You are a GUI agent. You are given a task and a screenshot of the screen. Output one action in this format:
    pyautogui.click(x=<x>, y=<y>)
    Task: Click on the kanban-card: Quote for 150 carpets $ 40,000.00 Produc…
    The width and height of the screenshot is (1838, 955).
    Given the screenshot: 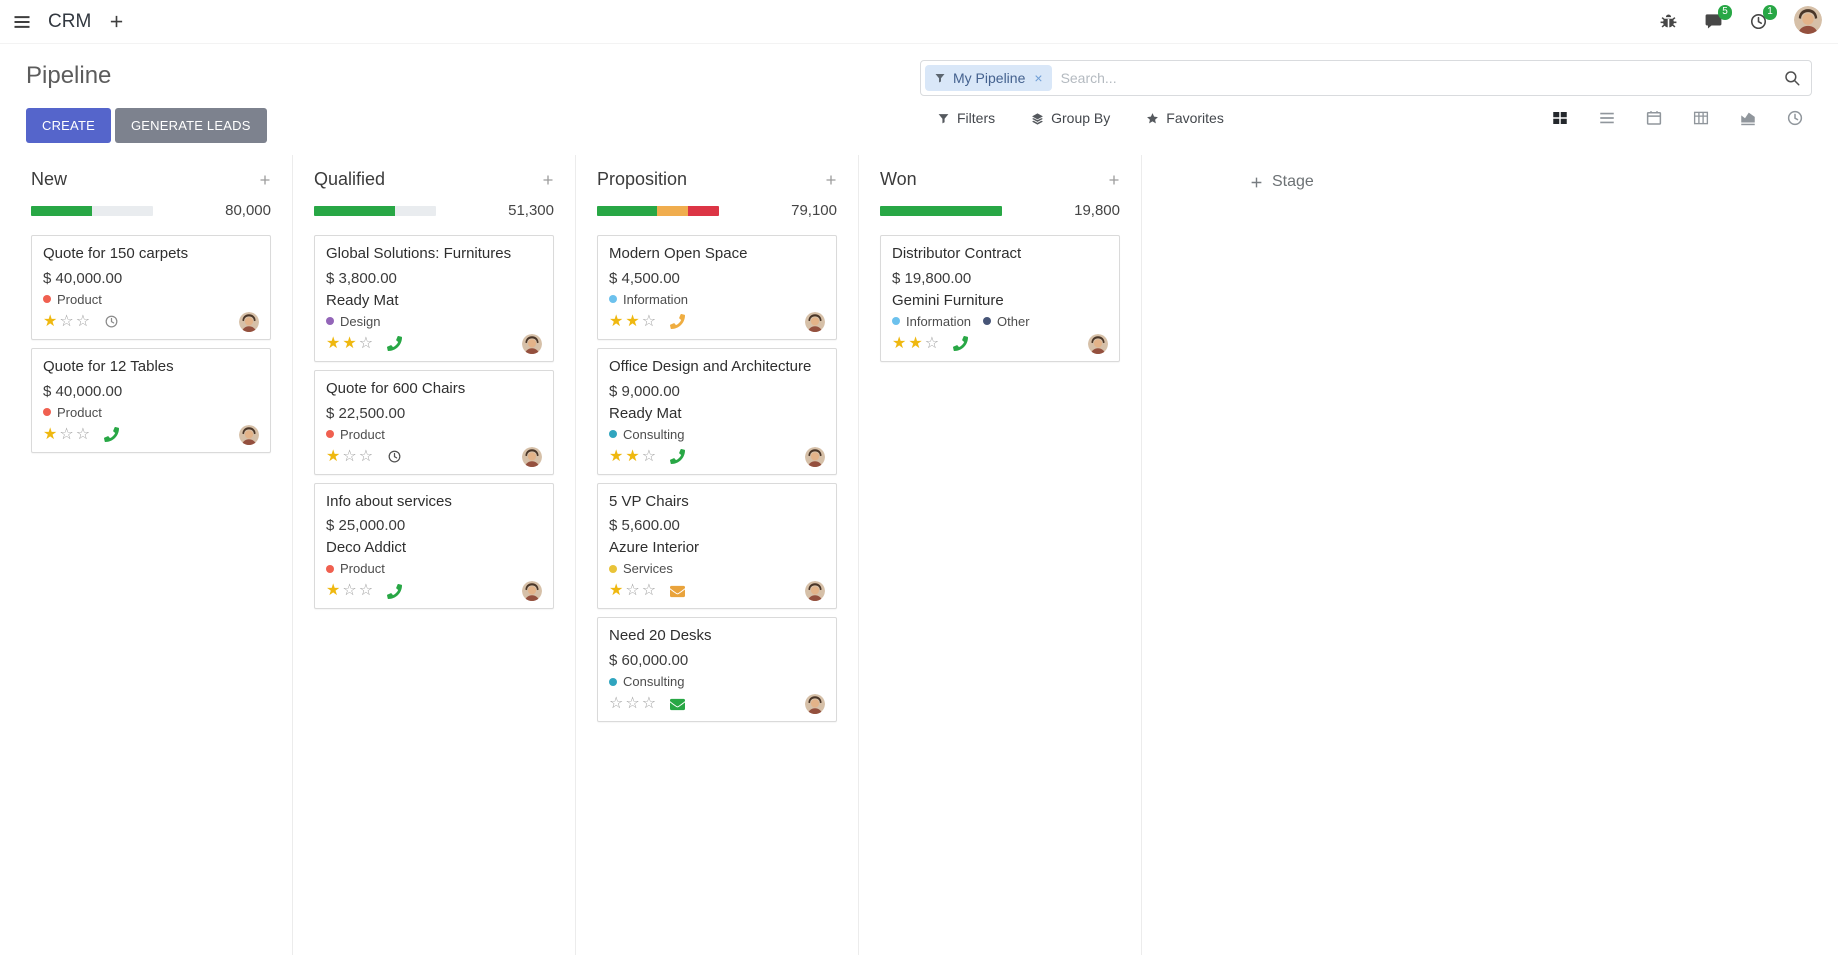 What is the action you would take?
    pyautogui.click(x=151, y=287)
    